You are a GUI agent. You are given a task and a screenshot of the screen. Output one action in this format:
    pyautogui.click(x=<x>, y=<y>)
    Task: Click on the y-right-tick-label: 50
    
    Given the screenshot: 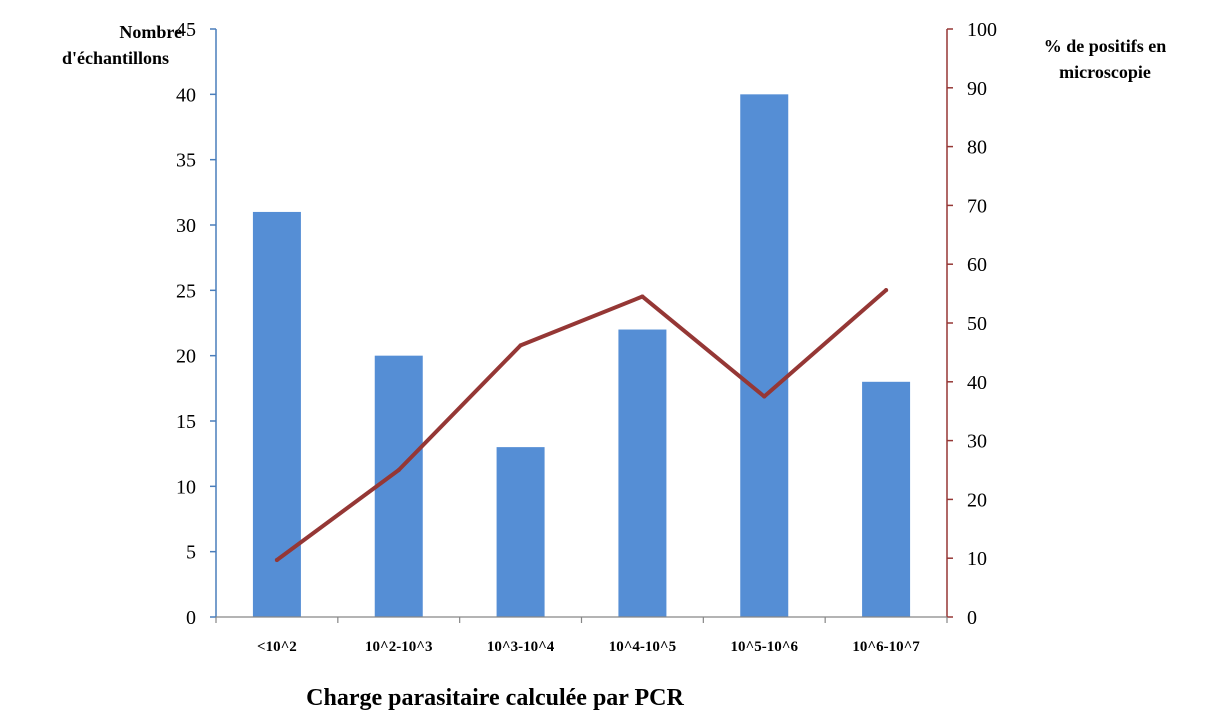 What is the action you would take?
    pyautogui.click(x=977, y=324)
    